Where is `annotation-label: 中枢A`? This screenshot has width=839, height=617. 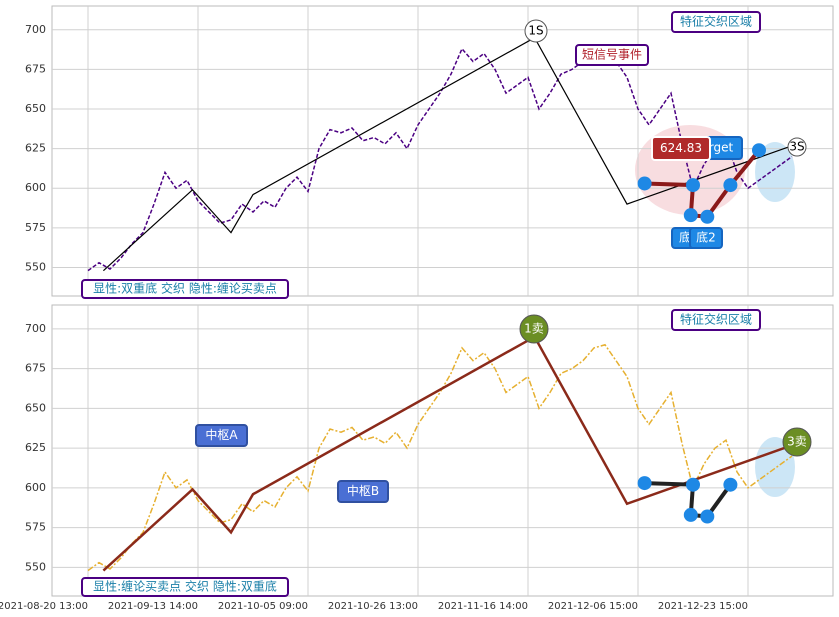
annotation-label: 中枢A is located at coordinates (221, 434).